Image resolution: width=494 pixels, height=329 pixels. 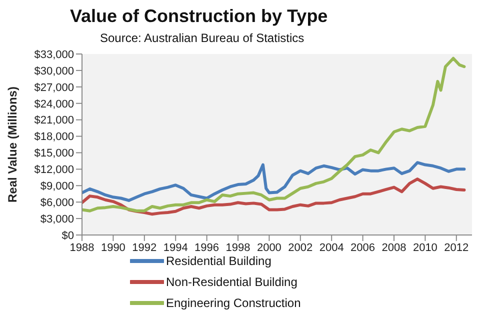 What do you see at coordinates (57, 219) in the screenshot?
I see `y-tick-label: $3,000` at bounding box center [57, 219].